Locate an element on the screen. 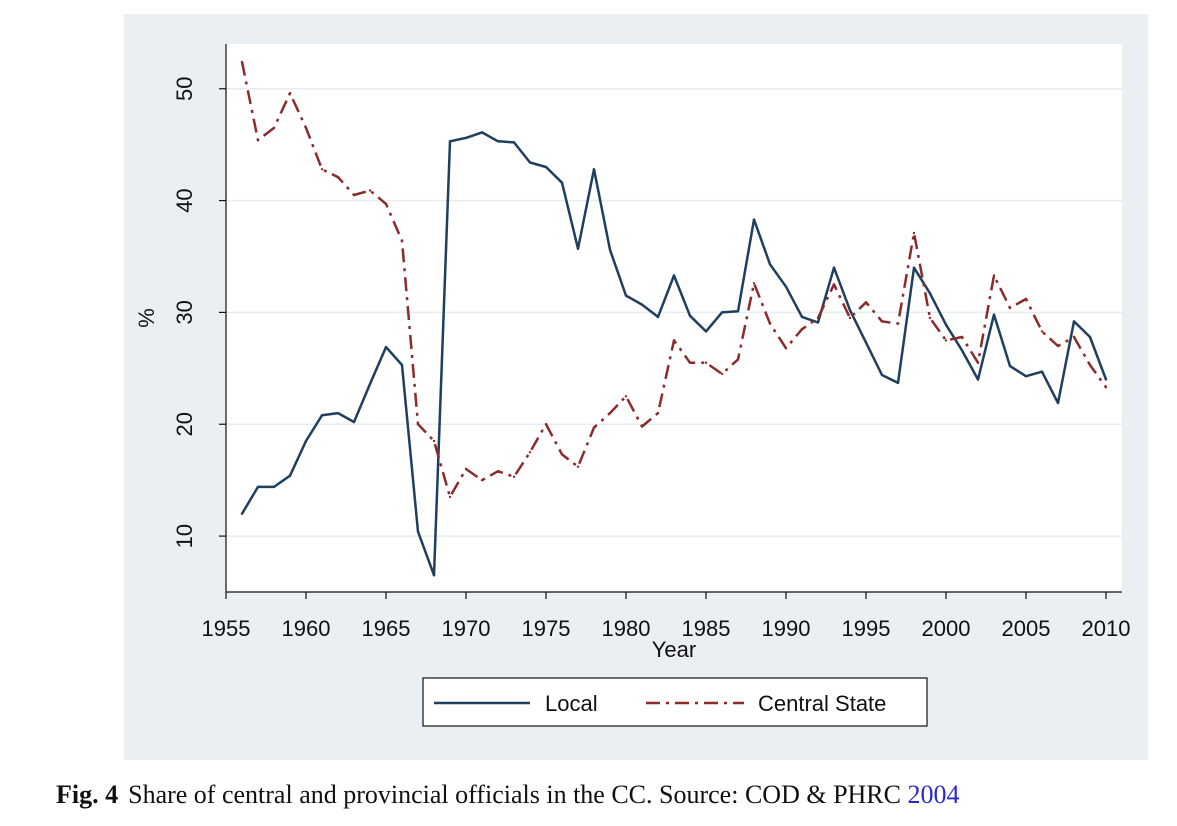  x-tick-label: 2010 is located at coordinates (1106, 628).